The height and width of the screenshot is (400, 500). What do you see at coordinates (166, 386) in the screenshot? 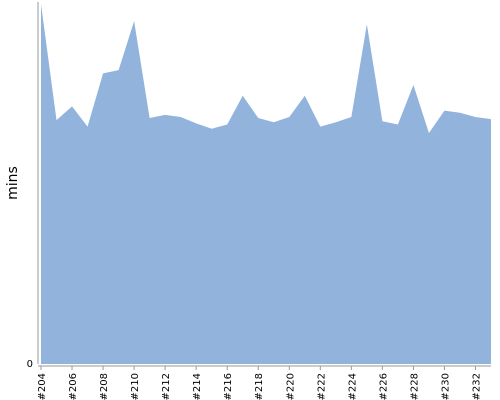
I see `x-tick-label: #212` at bounding box center [166, 386].